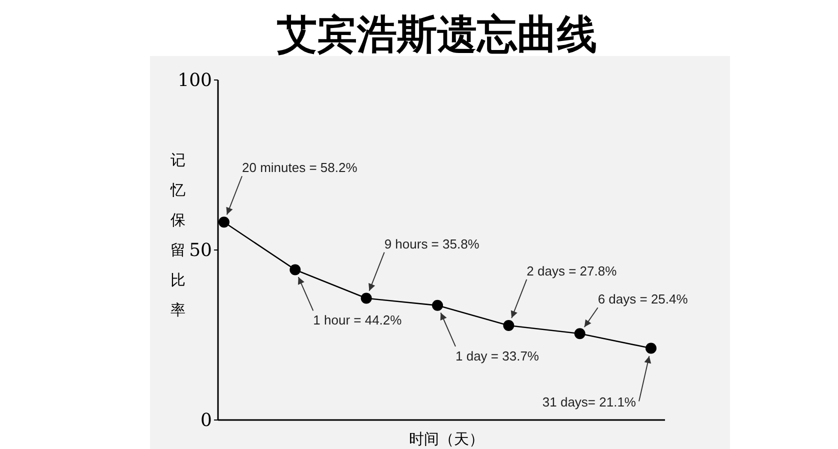  Describe the element at coordinates (300, 168) in the screenshot. I see `annotation: 20 minutes = 58.2%` at that location.